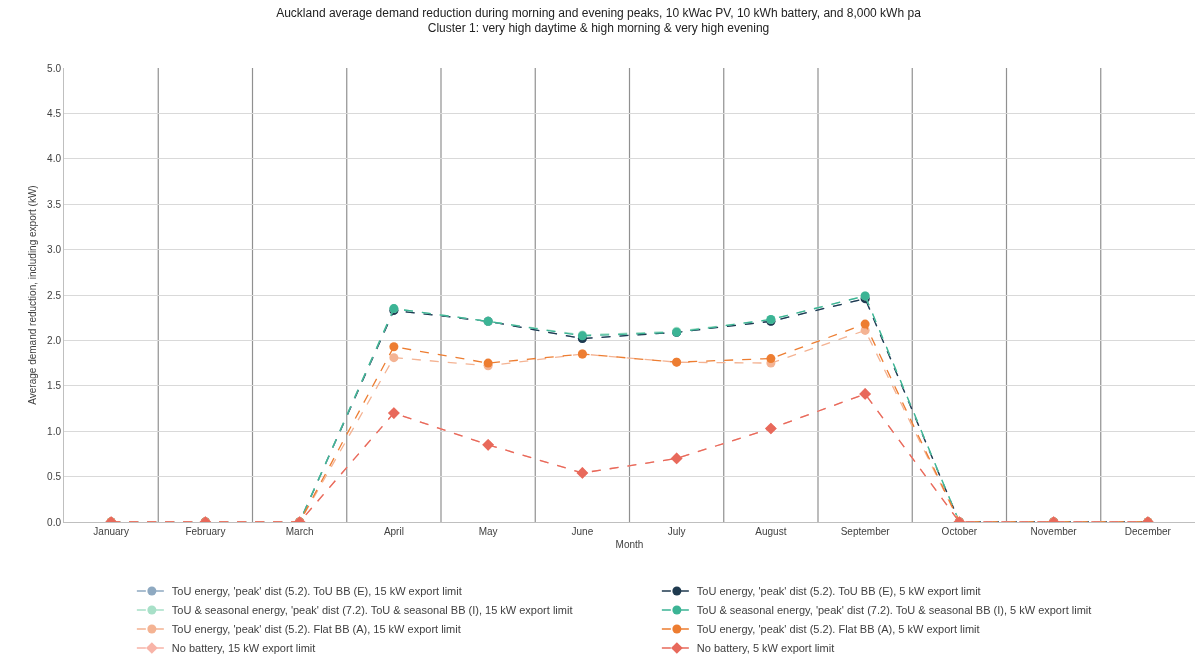  What do you see at coordinates (205, 531) in the screenshot?
I see `x-tick-label: February` at bounding box center [205, 531].